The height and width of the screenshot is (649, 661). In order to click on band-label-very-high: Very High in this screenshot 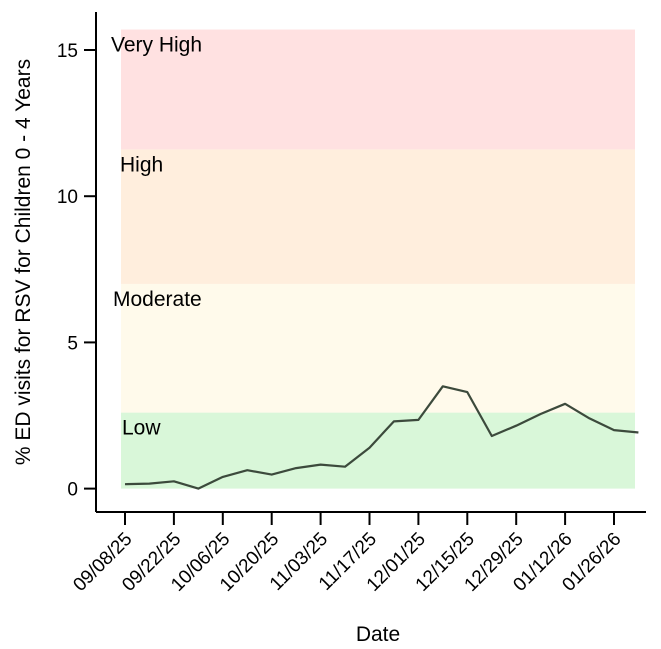, I will do `click(156, 45)`.